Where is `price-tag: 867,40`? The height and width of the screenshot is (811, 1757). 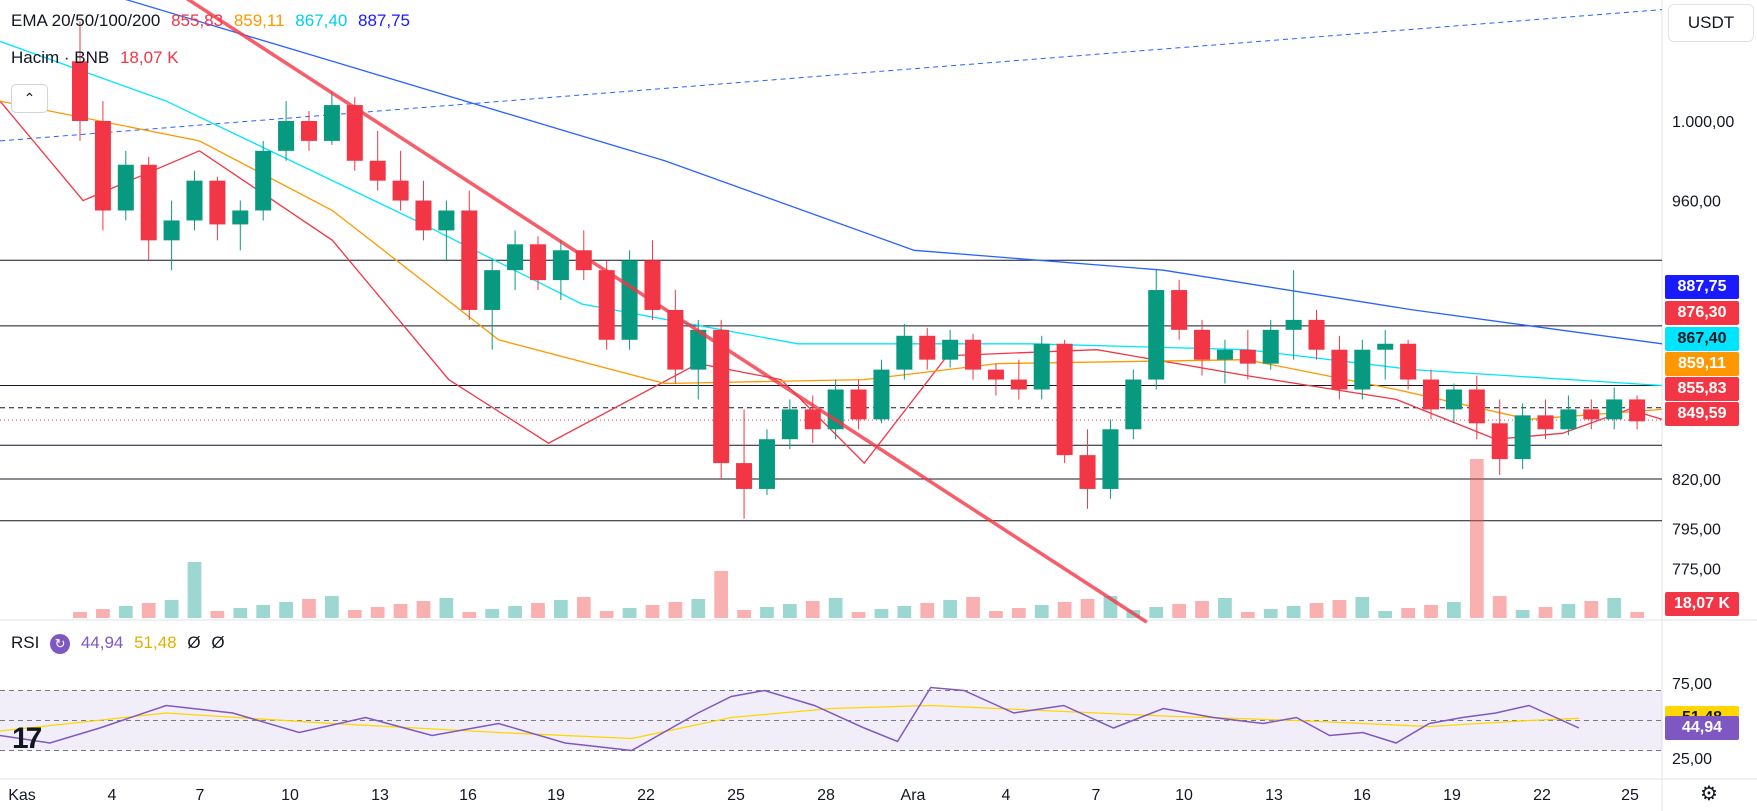 price-tag: 867,40 is located at coordinates (1702, 339).